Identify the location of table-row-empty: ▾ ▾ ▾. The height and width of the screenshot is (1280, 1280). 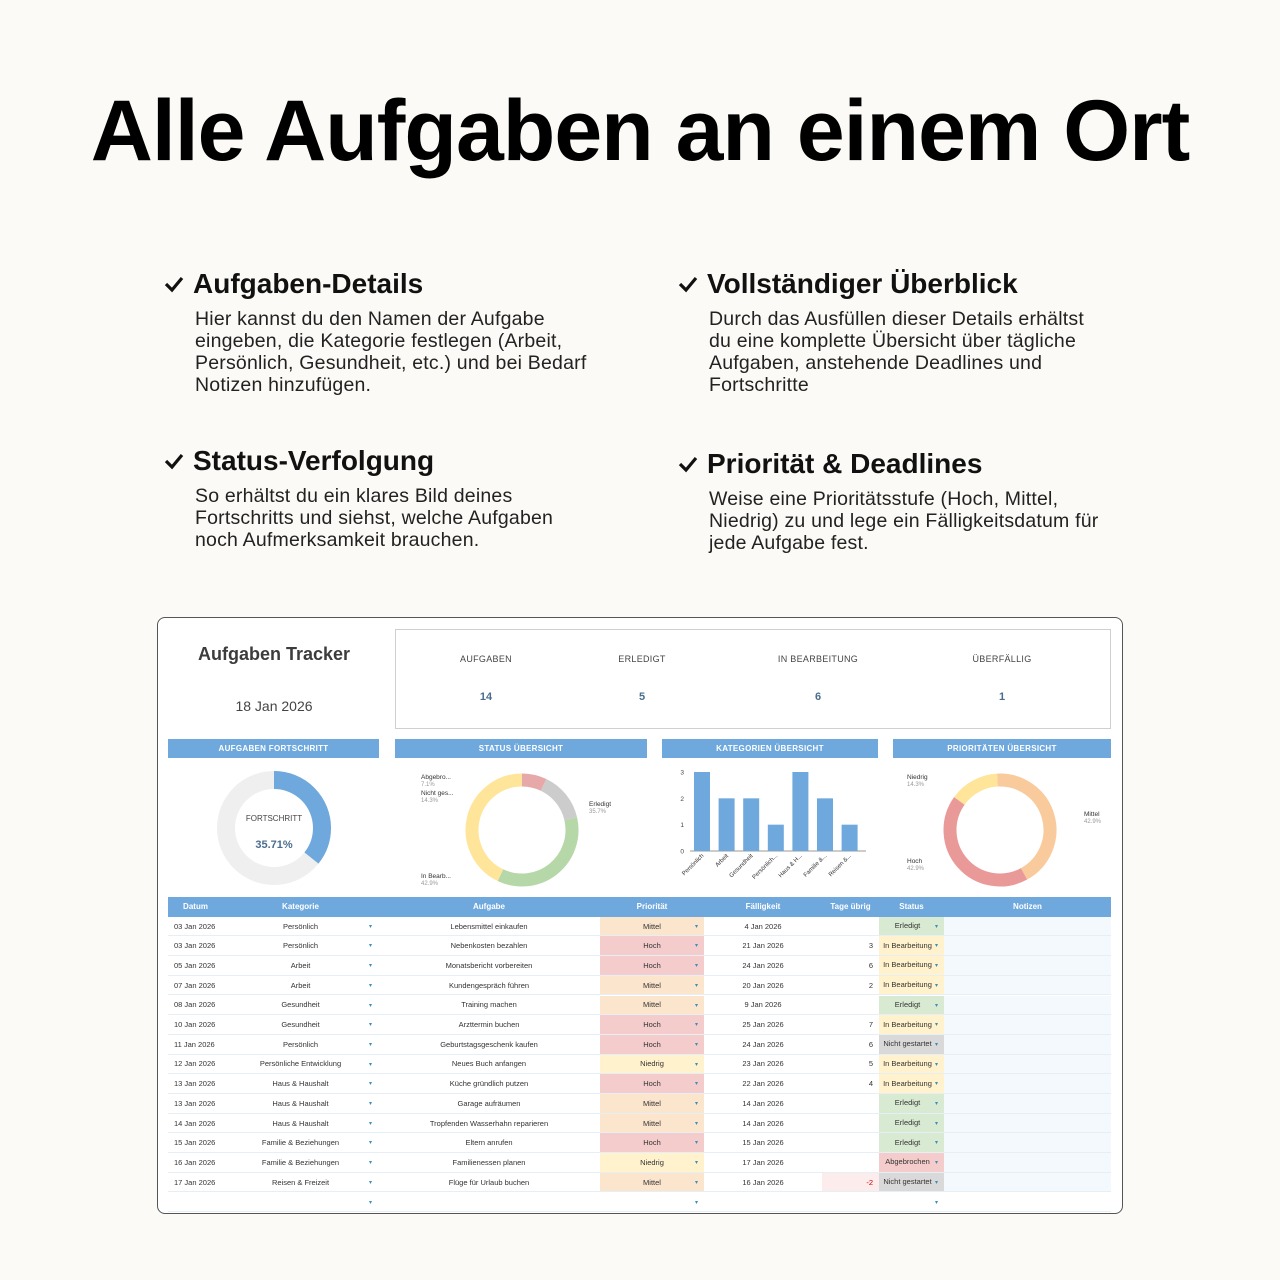
(639, 1203).